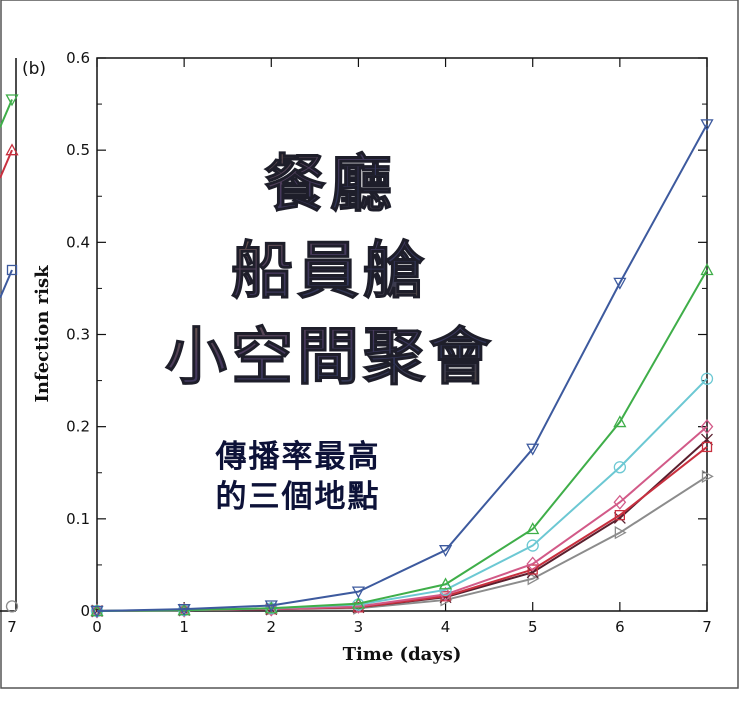 This screenshot has height=704, width=740. I want to click on headline-line-3: 小空間聚會, so click(330, 356).